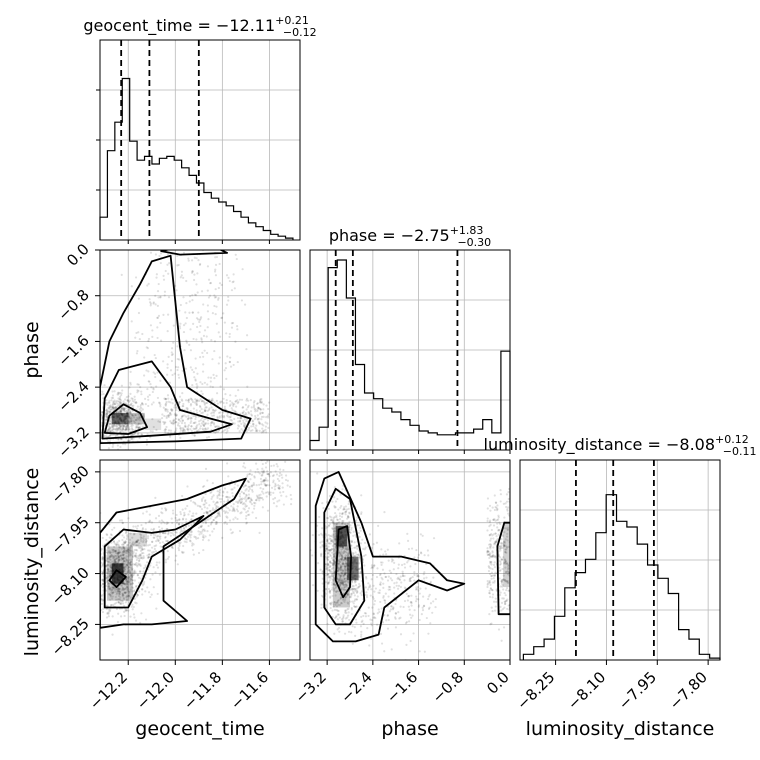  What do you see at coordinates (32, 349) in the screenshot?
I see `ylabel-phase: phase` at bounding box center [32, 349].